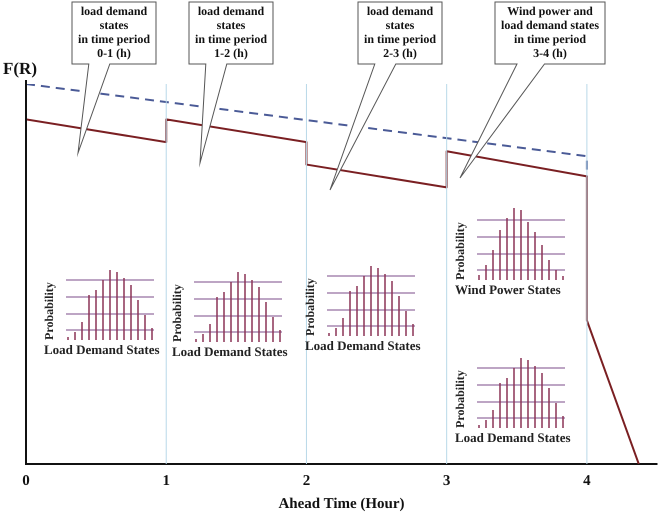  What do you see at coordinates (166, 480) in the screenshot?
I see `x-tick-label: 1` at bounding box center [166, 480].